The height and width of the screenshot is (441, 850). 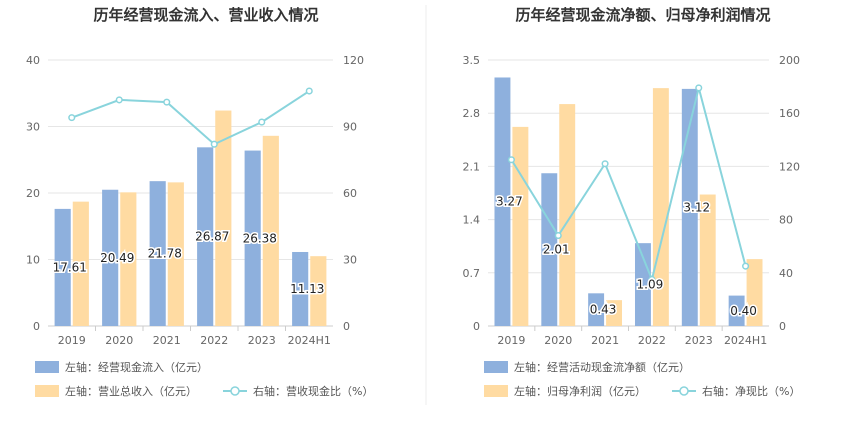 I want to click on chart-1-data-label: 17.61, so click(x=70, y=267).